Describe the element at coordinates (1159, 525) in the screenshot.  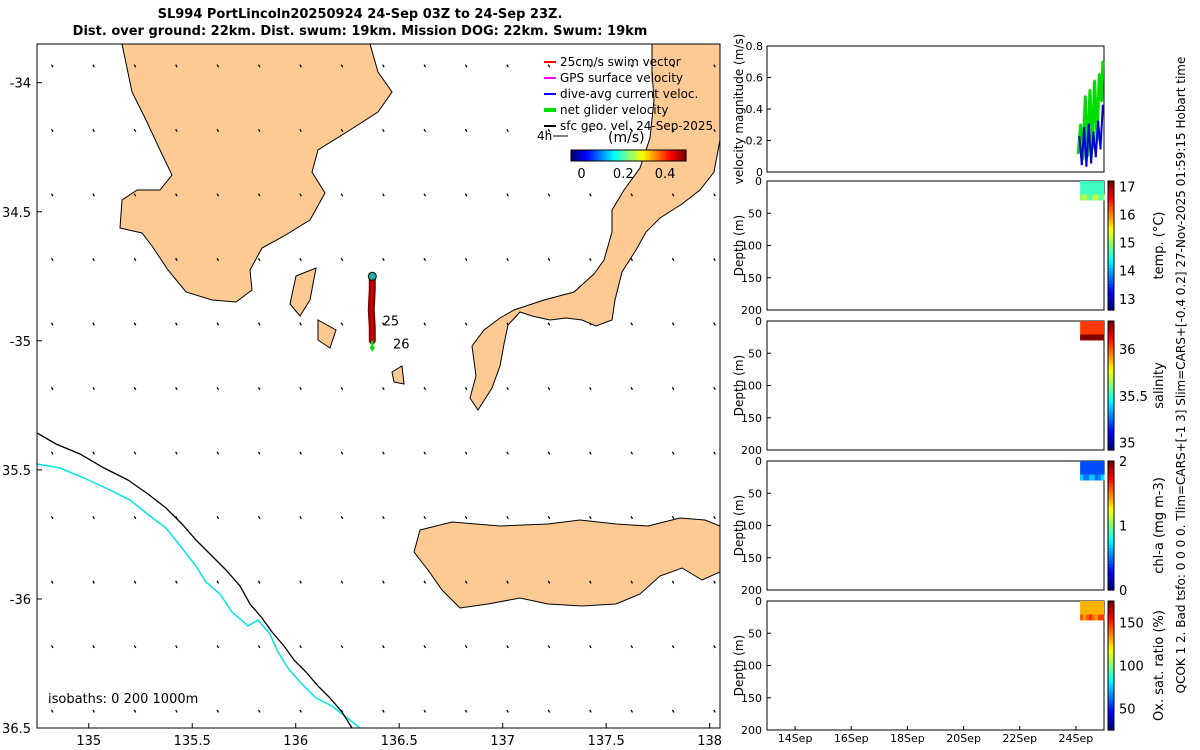
I see `profile-colorbar-label: chl-a (mg m-3)` at that location.